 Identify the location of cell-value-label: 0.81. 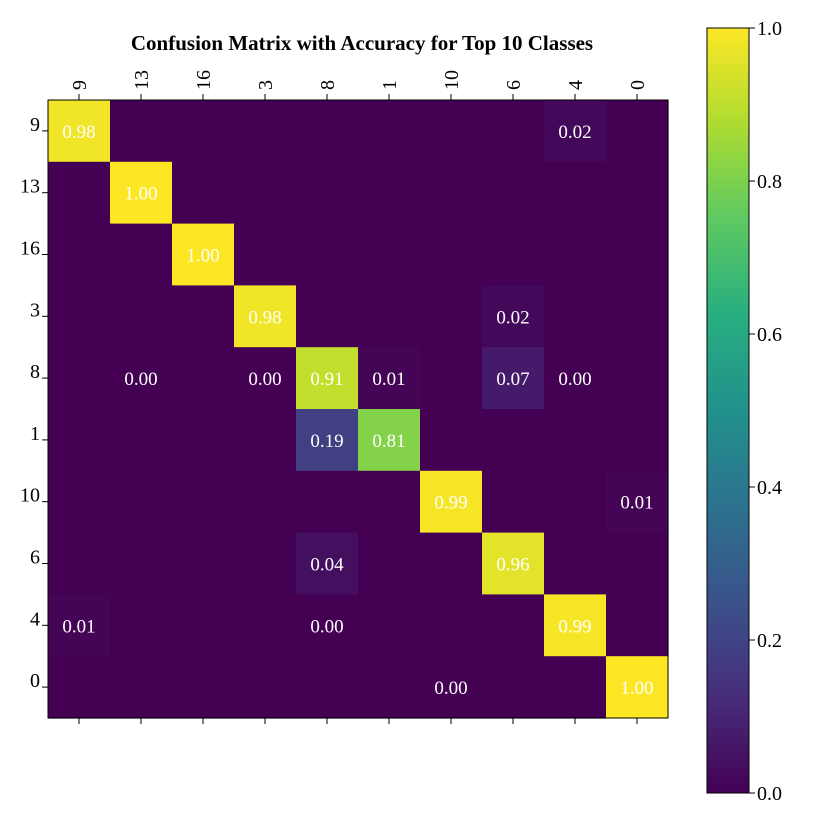
(388, 441).